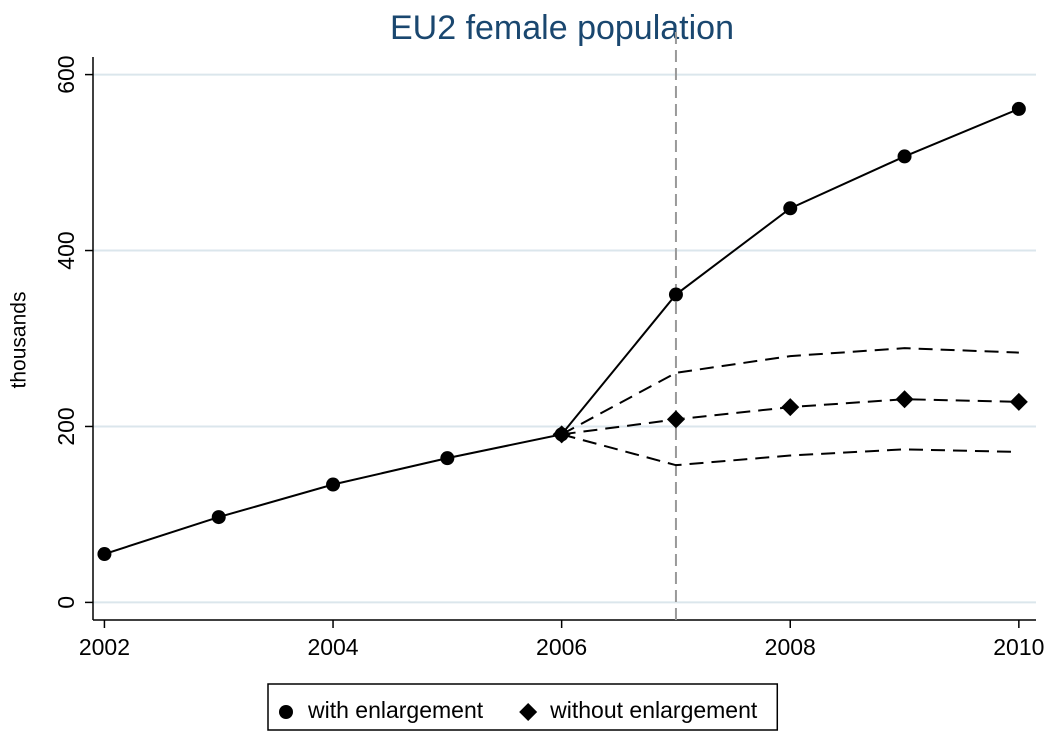  I want to click on legend-label: without enlargement, so click(653, 710).